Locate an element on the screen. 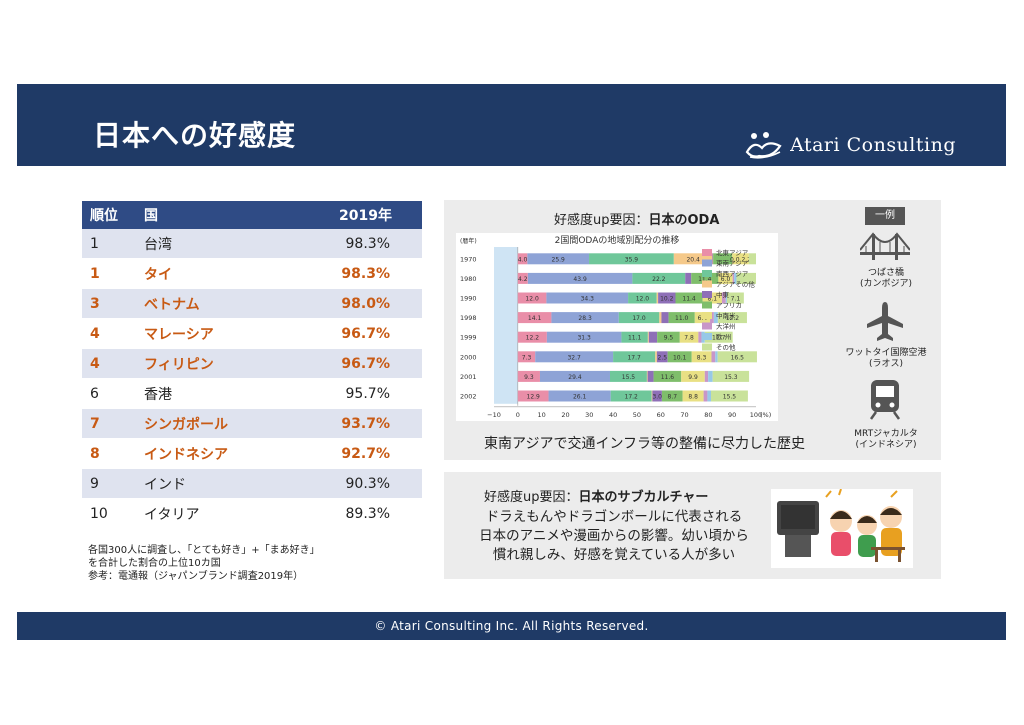 This screenshot has width=1024, height=725. segment-data-label: 9.5 is located at coordinates (669, 338).